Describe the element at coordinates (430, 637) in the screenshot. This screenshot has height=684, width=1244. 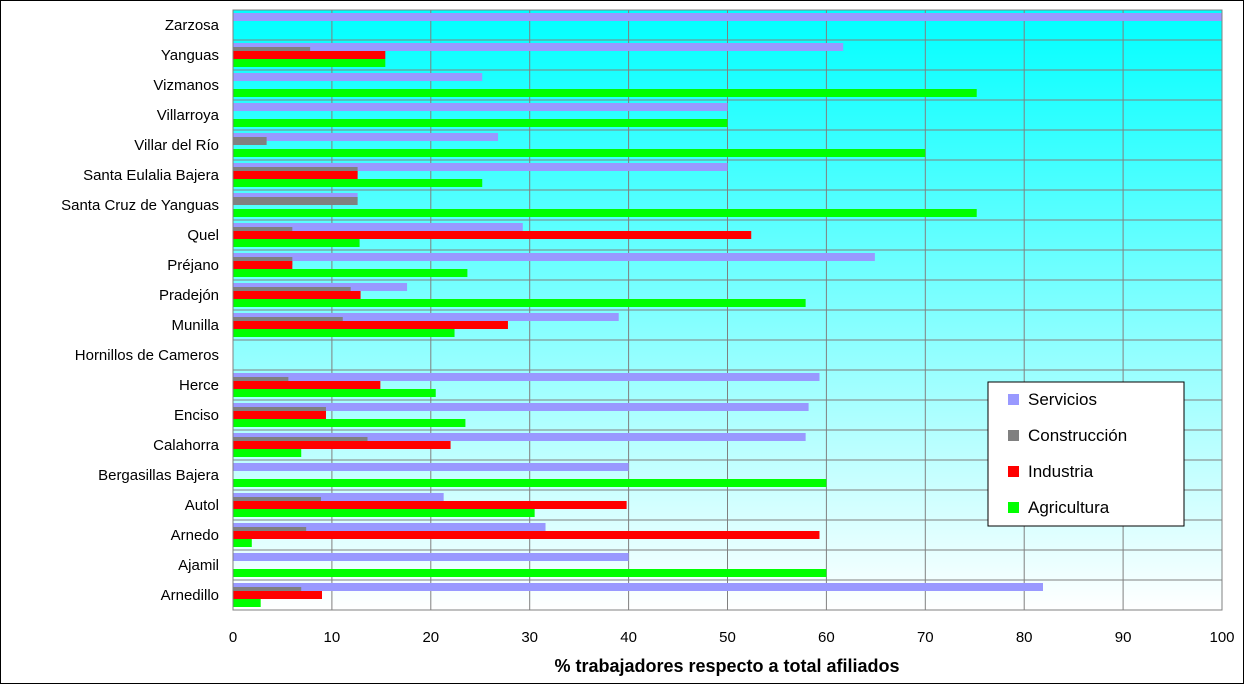
I see `x-tick-label: 20` at that location.